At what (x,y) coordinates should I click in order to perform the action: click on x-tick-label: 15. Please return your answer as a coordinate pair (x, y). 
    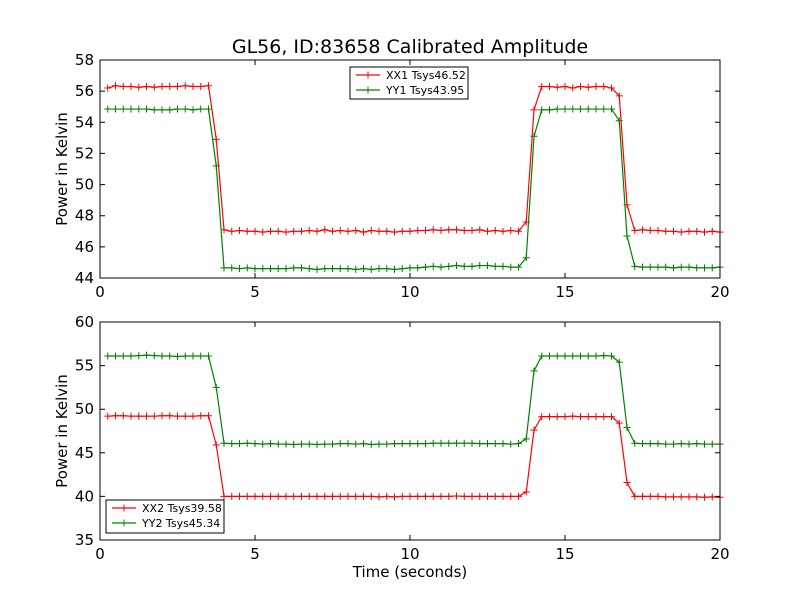
    Looking at the image, I should click on (564, 292).